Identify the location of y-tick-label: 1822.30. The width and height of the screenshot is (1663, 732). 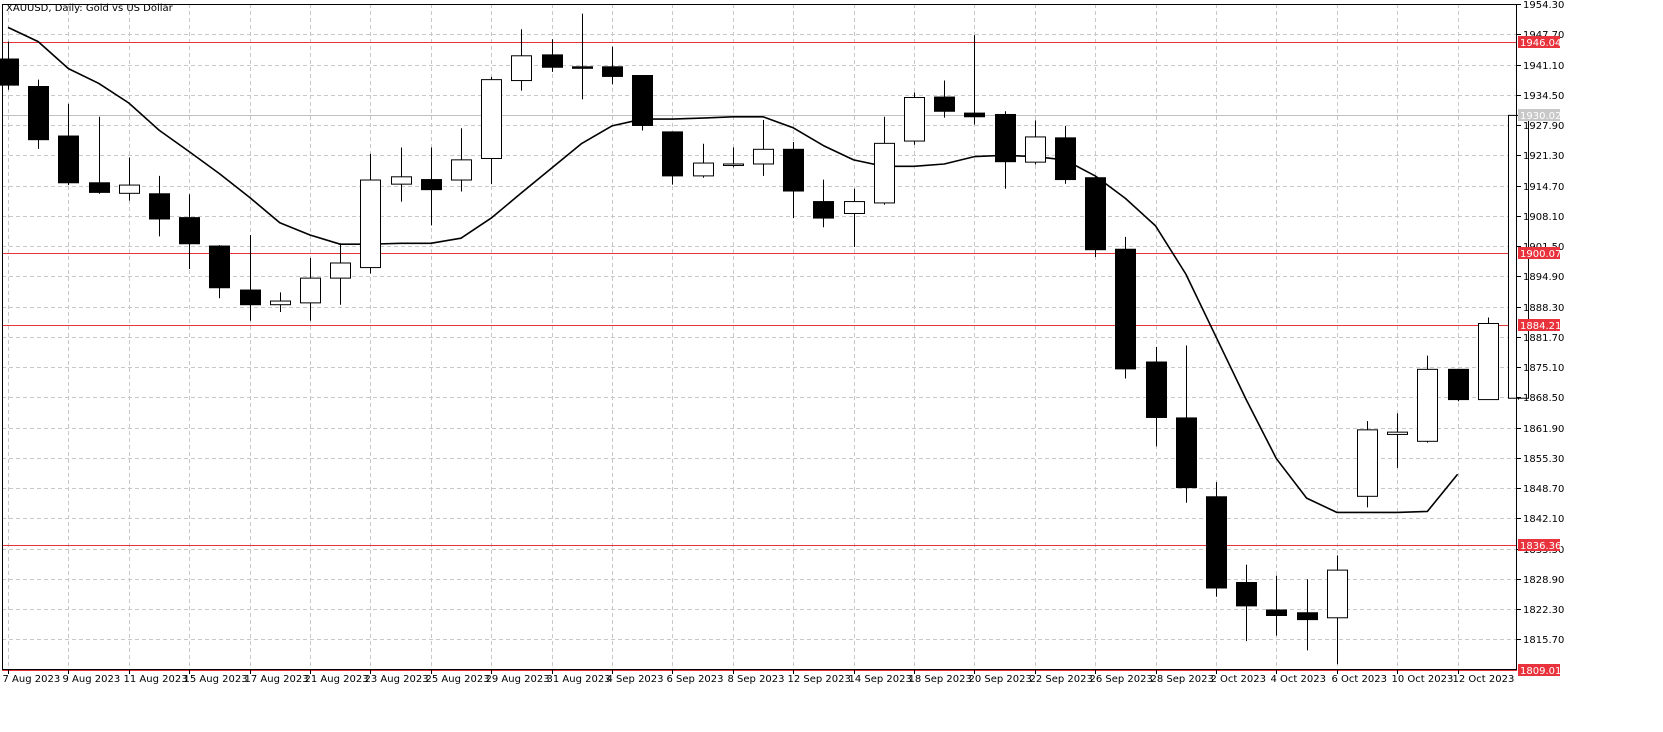
(1543, 610).